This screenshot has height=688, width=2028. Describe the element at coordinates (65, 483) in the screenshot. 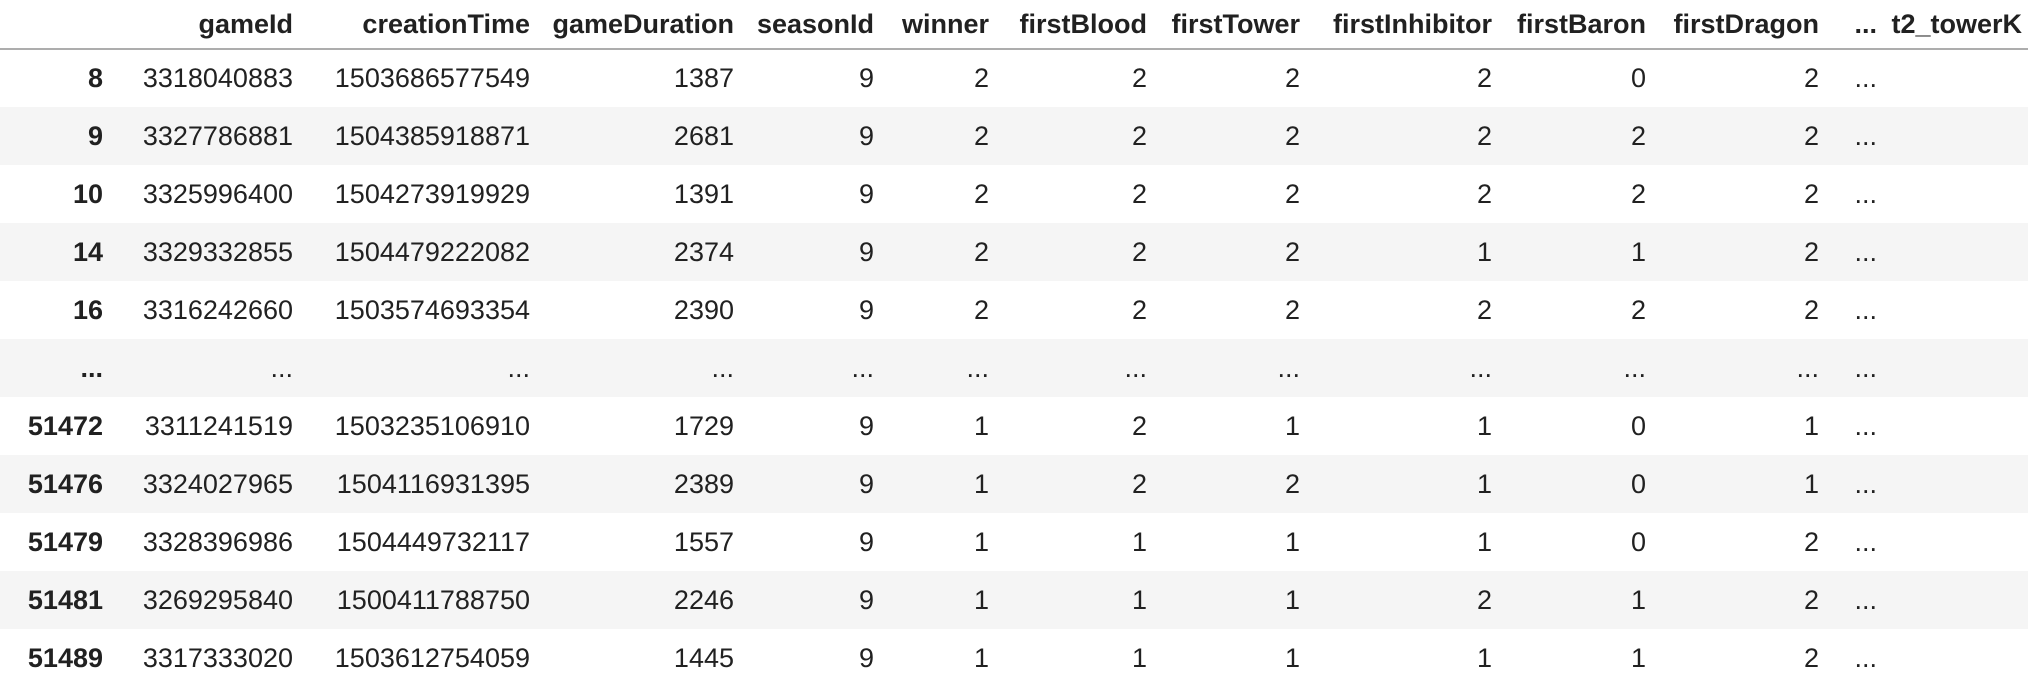

I see `row-index-cell: 51476` at that location.